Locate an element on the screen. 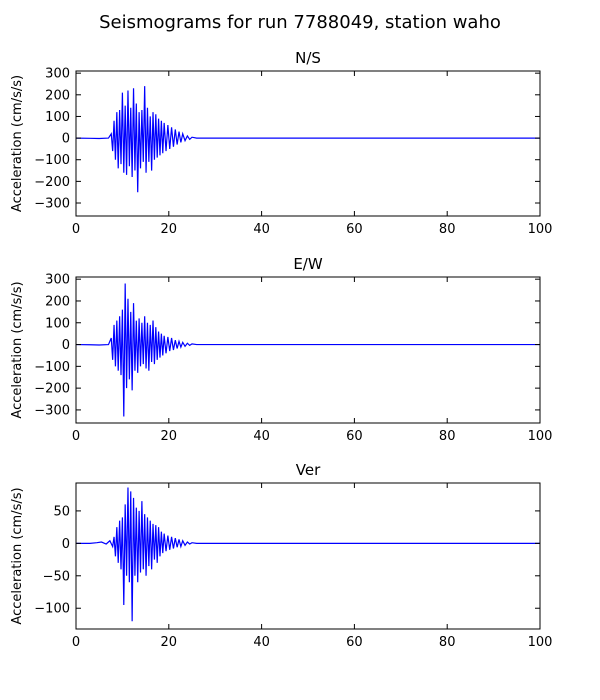 The image size is (600, 700). ns-ytick-label: −200 is located at coordinates (52, 182).